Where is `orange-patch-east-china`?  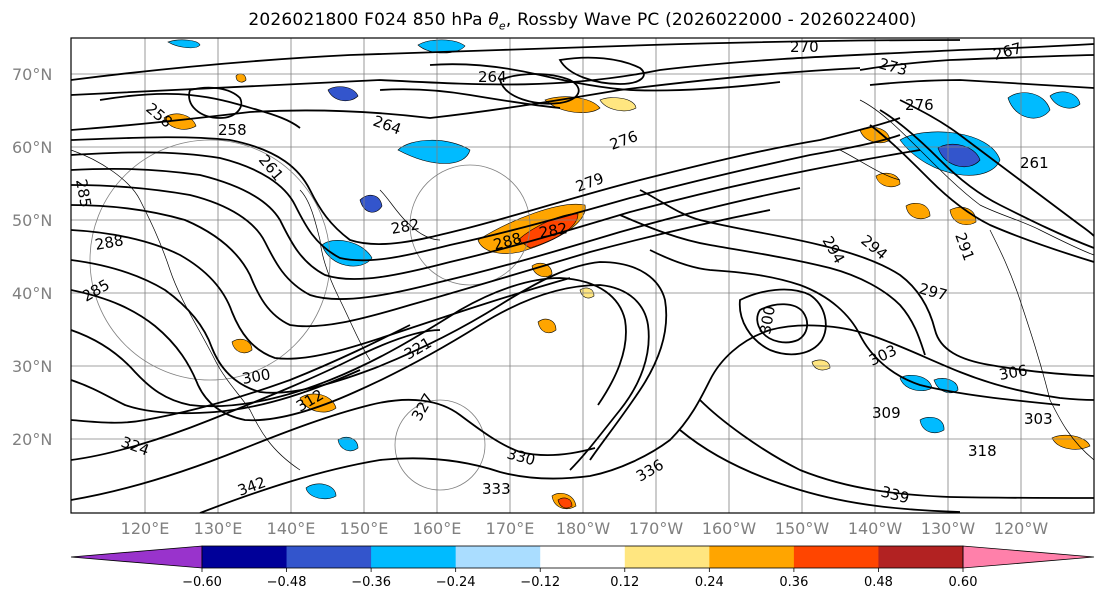 orange-patch-east-china is located at coordinates (242, 346).